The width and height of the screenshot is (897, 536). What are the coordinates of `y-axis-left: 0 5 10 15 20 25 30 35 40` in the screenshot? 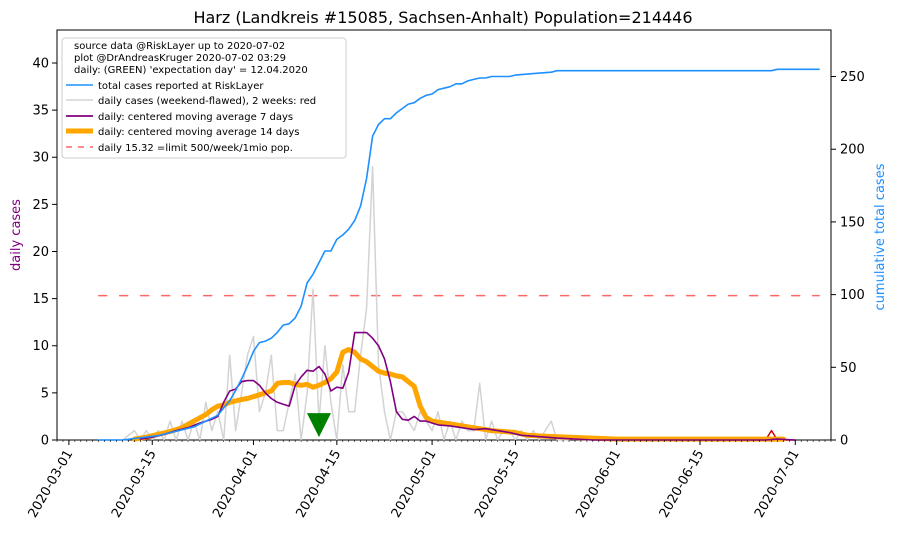 It's located at (44, 252).